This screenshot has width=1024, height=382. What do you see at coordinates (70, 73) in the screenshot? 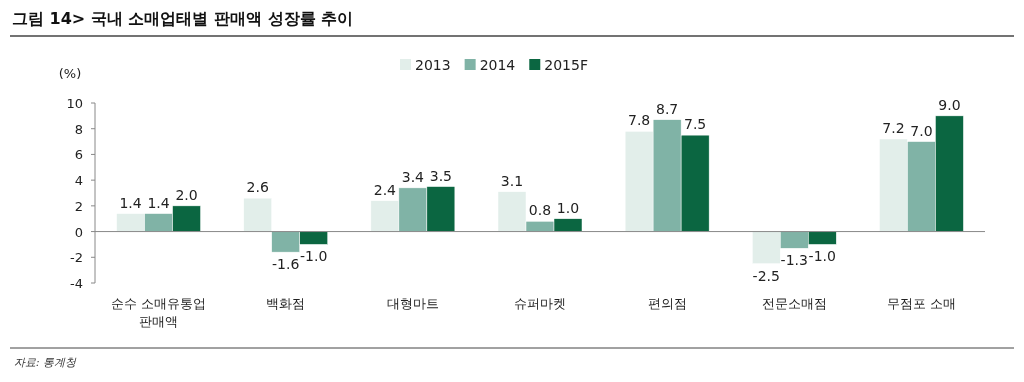
I see `y-axis-title: (%)` at bounding box center [70, 73].